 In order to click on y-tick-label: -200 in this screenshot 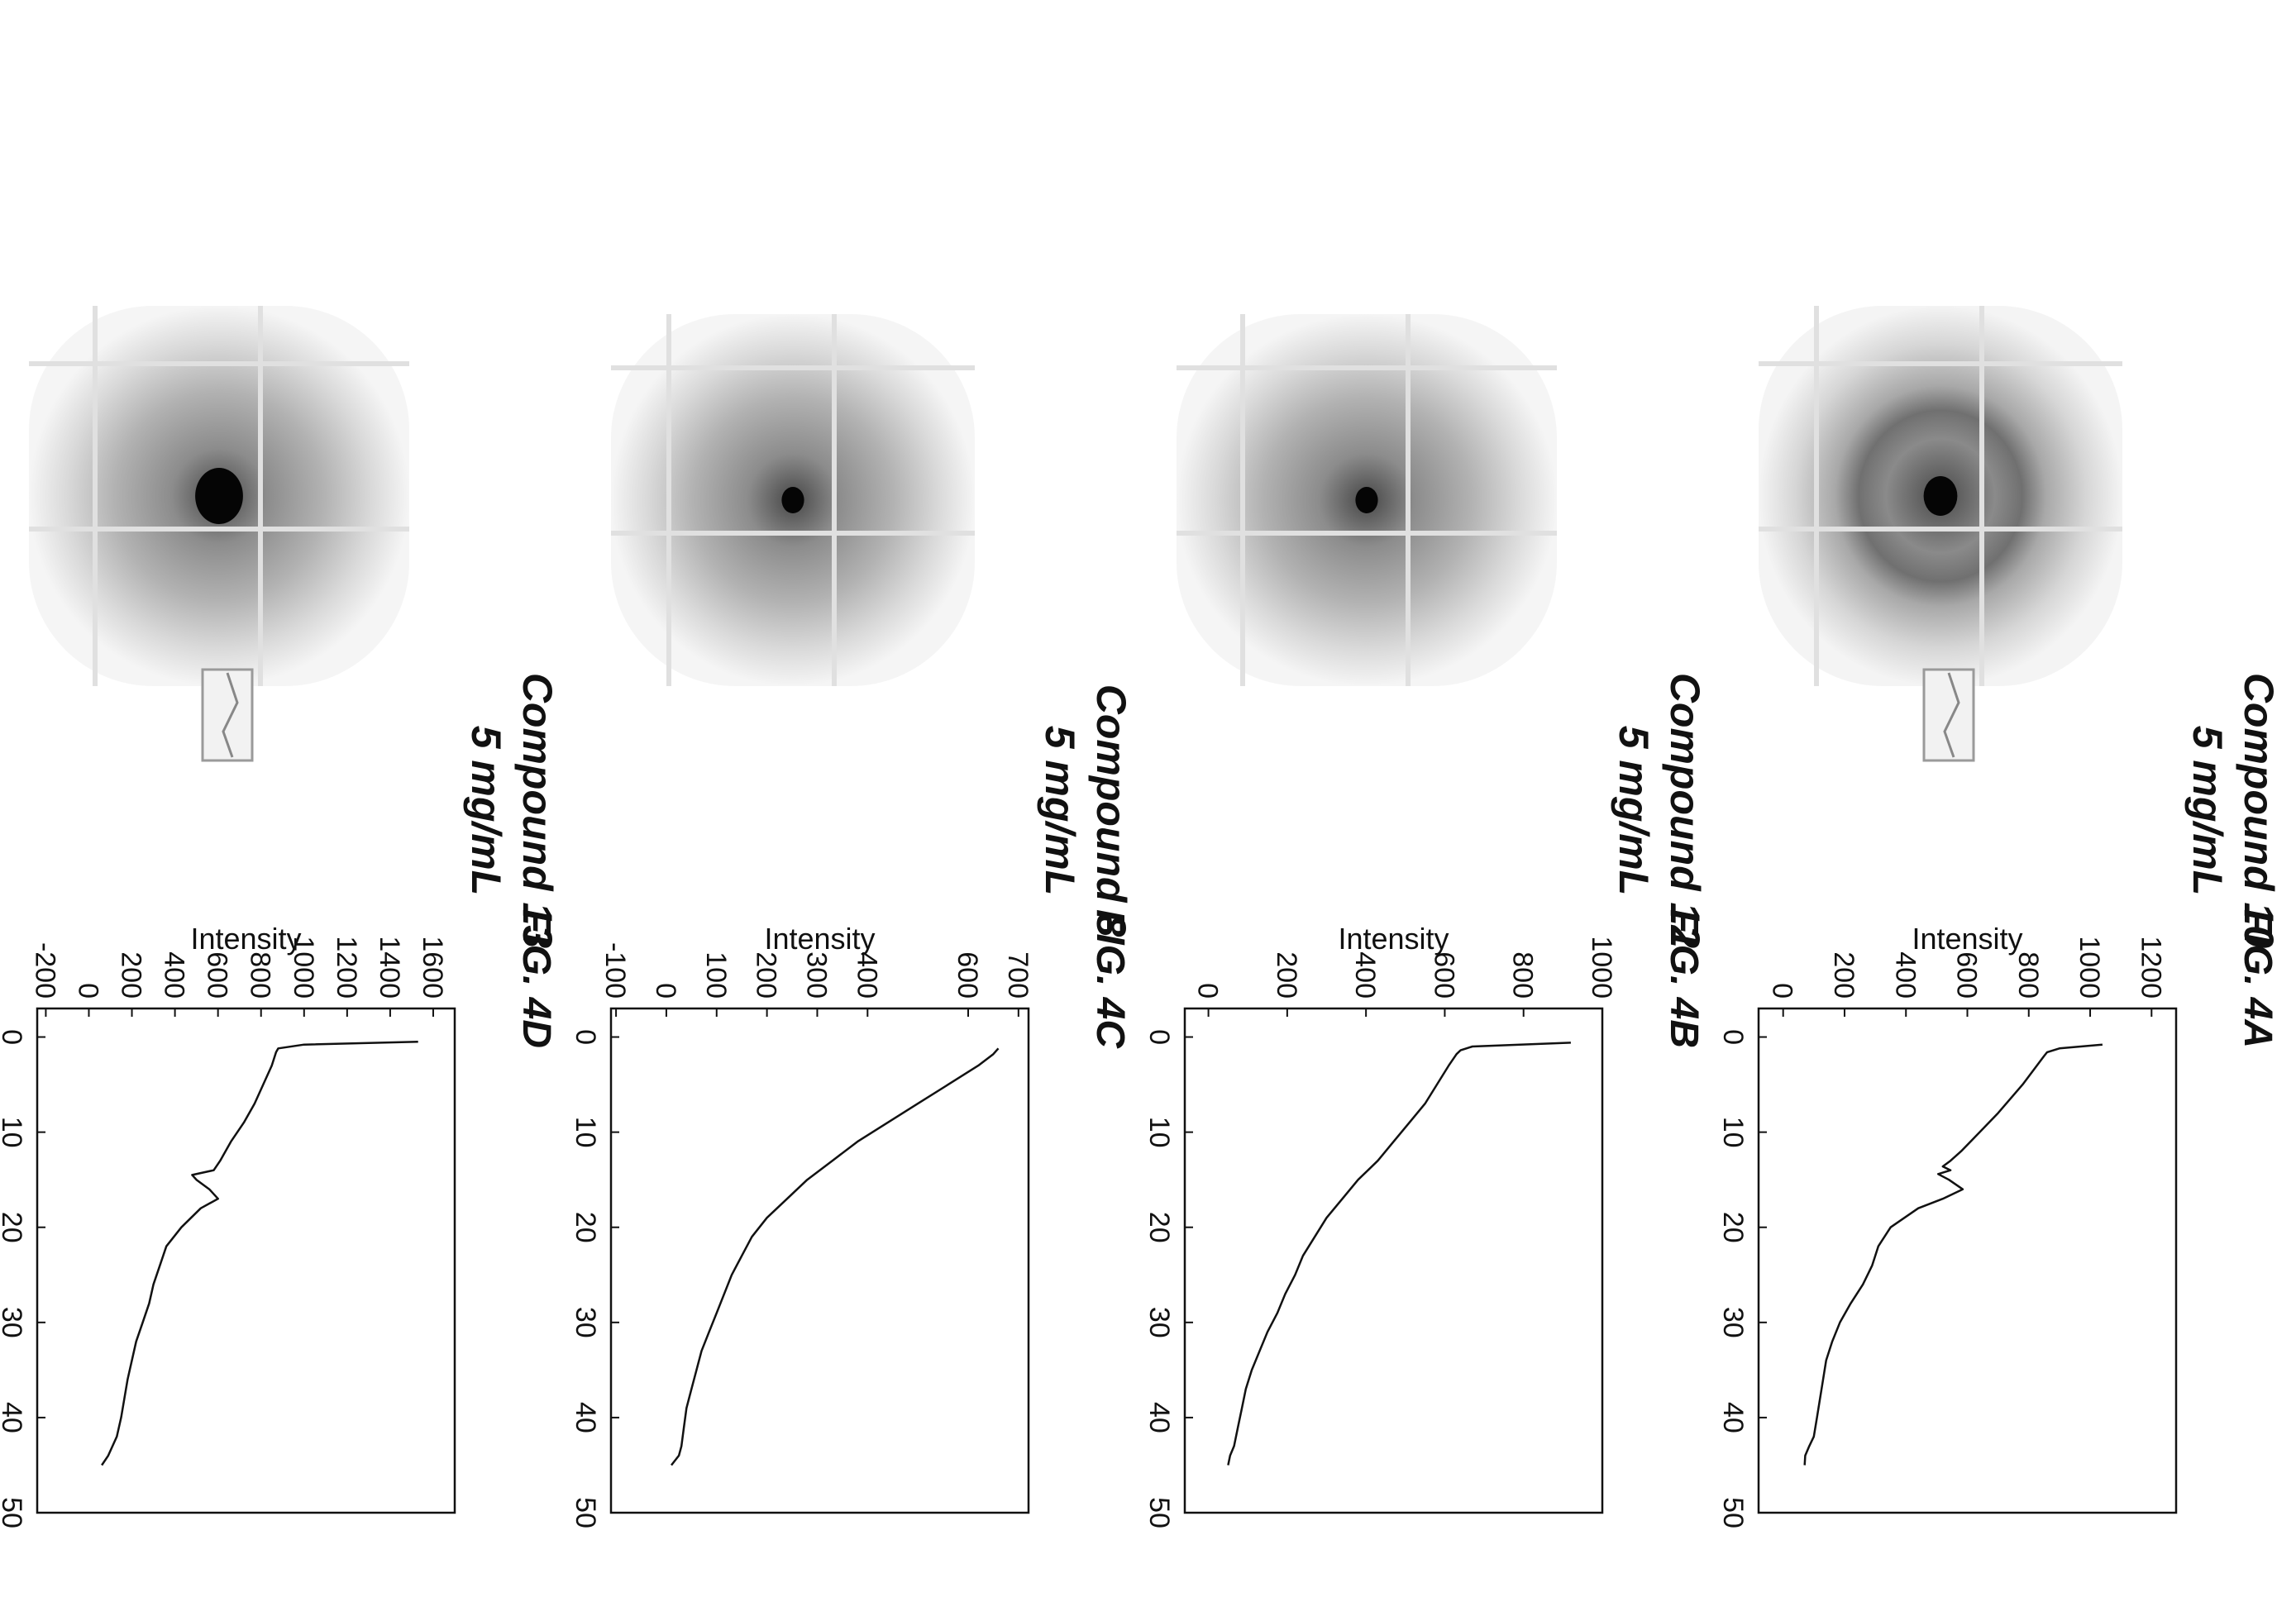, I will do `click(44, 970)`.